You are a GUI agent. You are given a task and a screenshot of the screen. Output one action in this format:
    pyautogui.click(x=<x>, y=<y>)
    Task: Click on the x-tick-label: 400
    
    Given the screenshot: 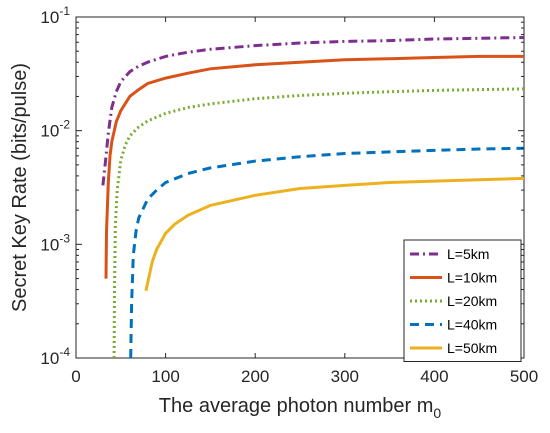 What is the action you would take?
    pyautogui.click(x=434, y=376)
    